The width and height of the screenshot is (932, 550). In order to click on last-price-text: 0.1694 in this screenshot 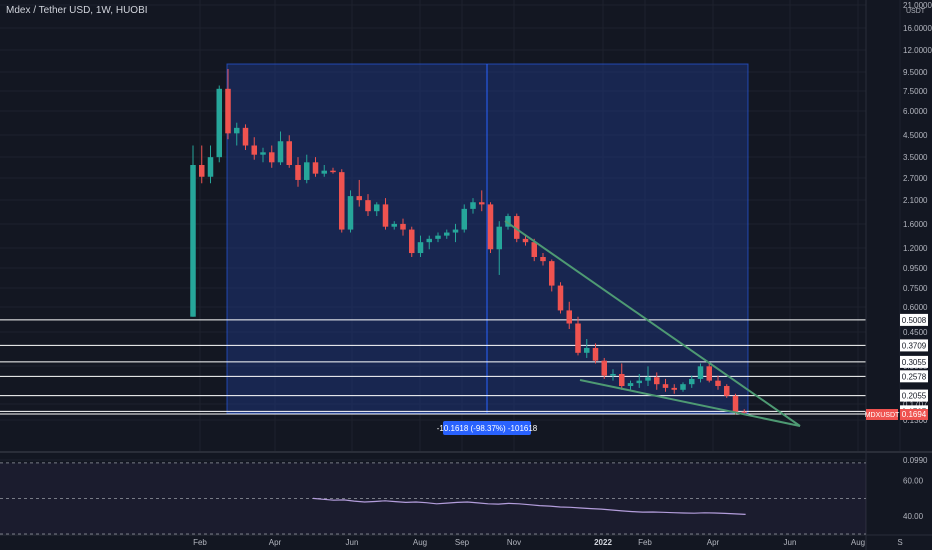, I will do `click(914, 414)`.